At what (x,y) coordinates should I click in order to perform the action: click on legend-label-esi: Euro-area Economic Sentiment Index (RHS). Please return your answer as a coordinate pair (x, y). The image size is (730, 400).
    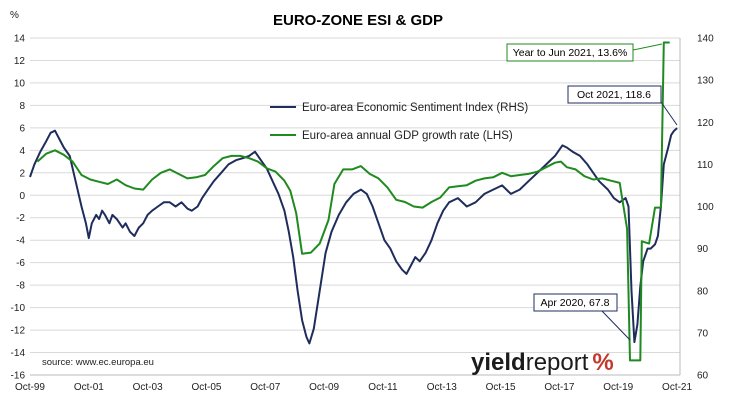
    Looking at the image, I should click on (415, 108).